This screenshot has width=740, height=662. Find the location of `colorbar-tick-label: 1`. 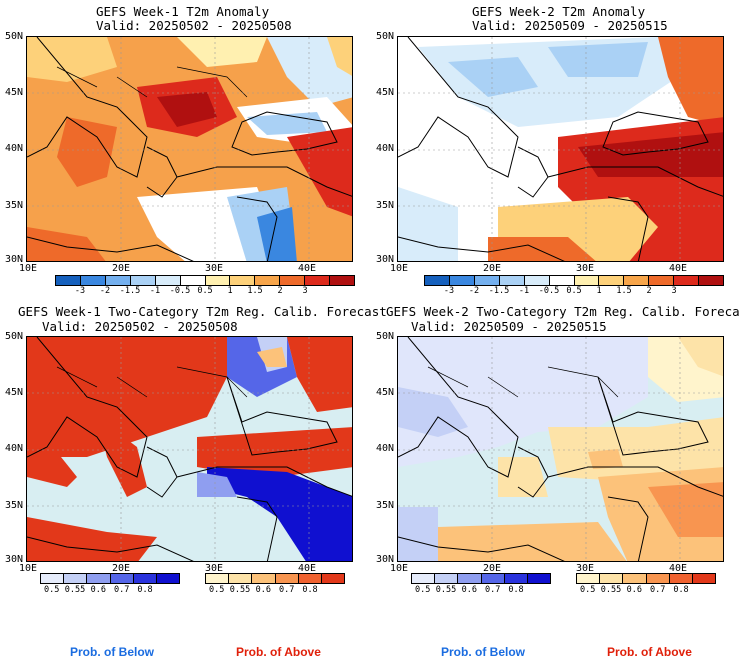

colorbar-tick-label: 1 is located at coordinates (599, 291).